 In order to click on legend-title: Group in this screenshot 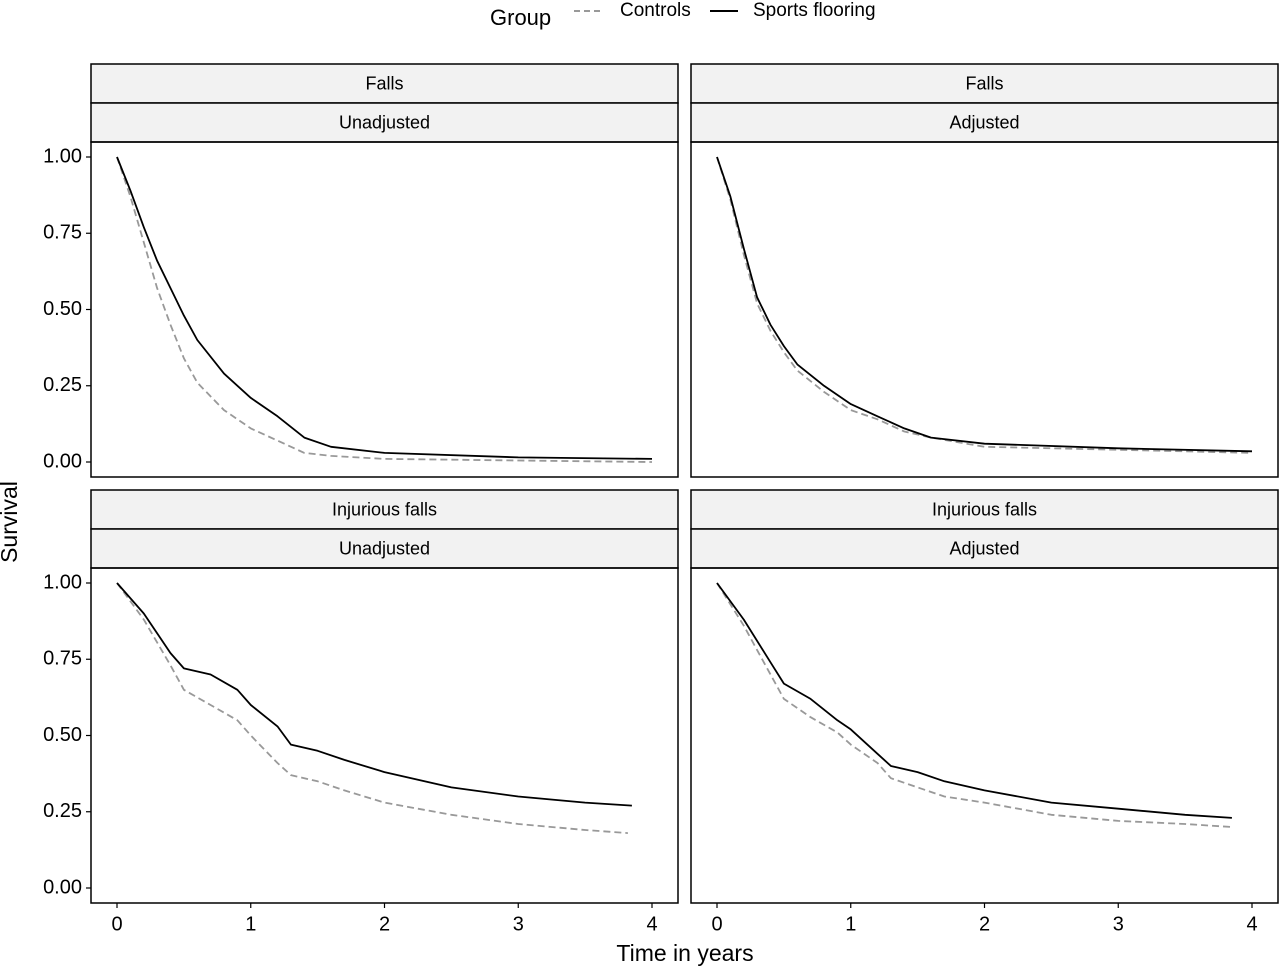, I will do `click(520, 17)`.